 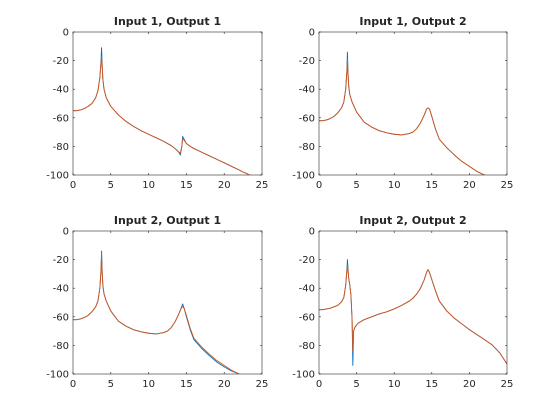 What do you see at coordinates (167, 21) in the screenshot?
I see `subplot-title: Input 1, Output 1` at bounding box center [167, 21].